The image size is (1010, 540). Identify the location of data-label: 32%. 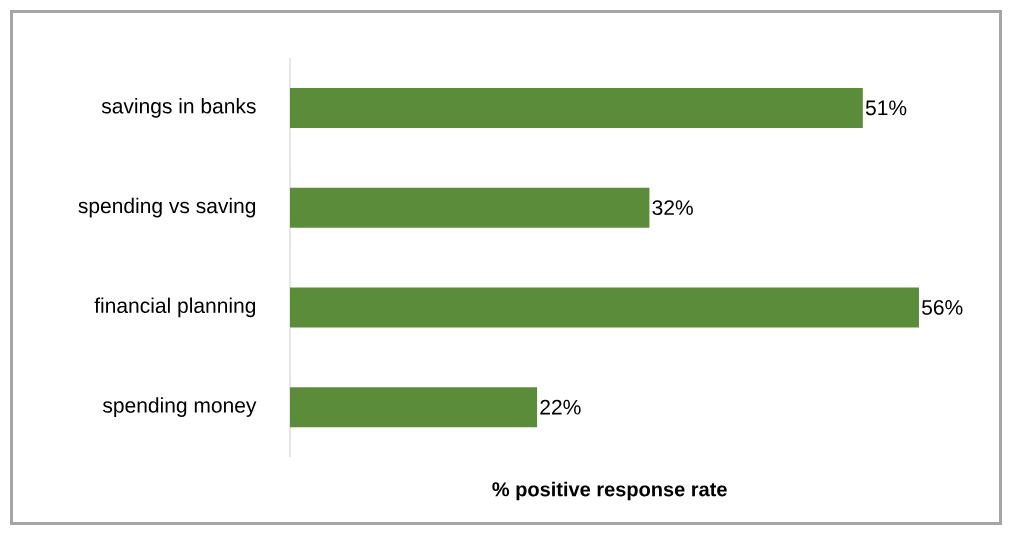
(672, 208).